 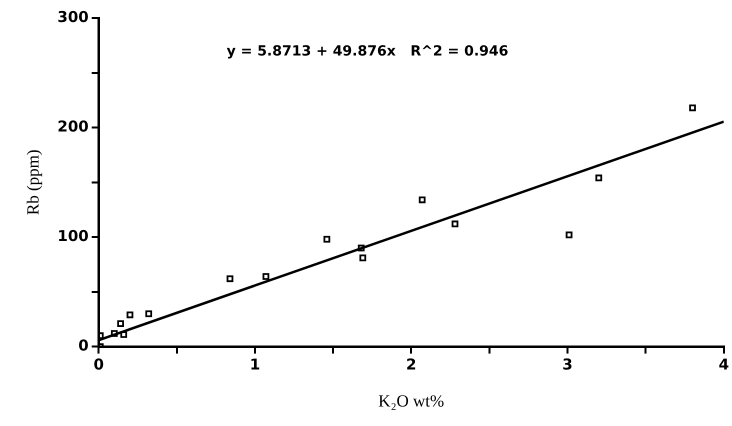 I want to click on x-tick-label: 4, so click(x=723, y=364).